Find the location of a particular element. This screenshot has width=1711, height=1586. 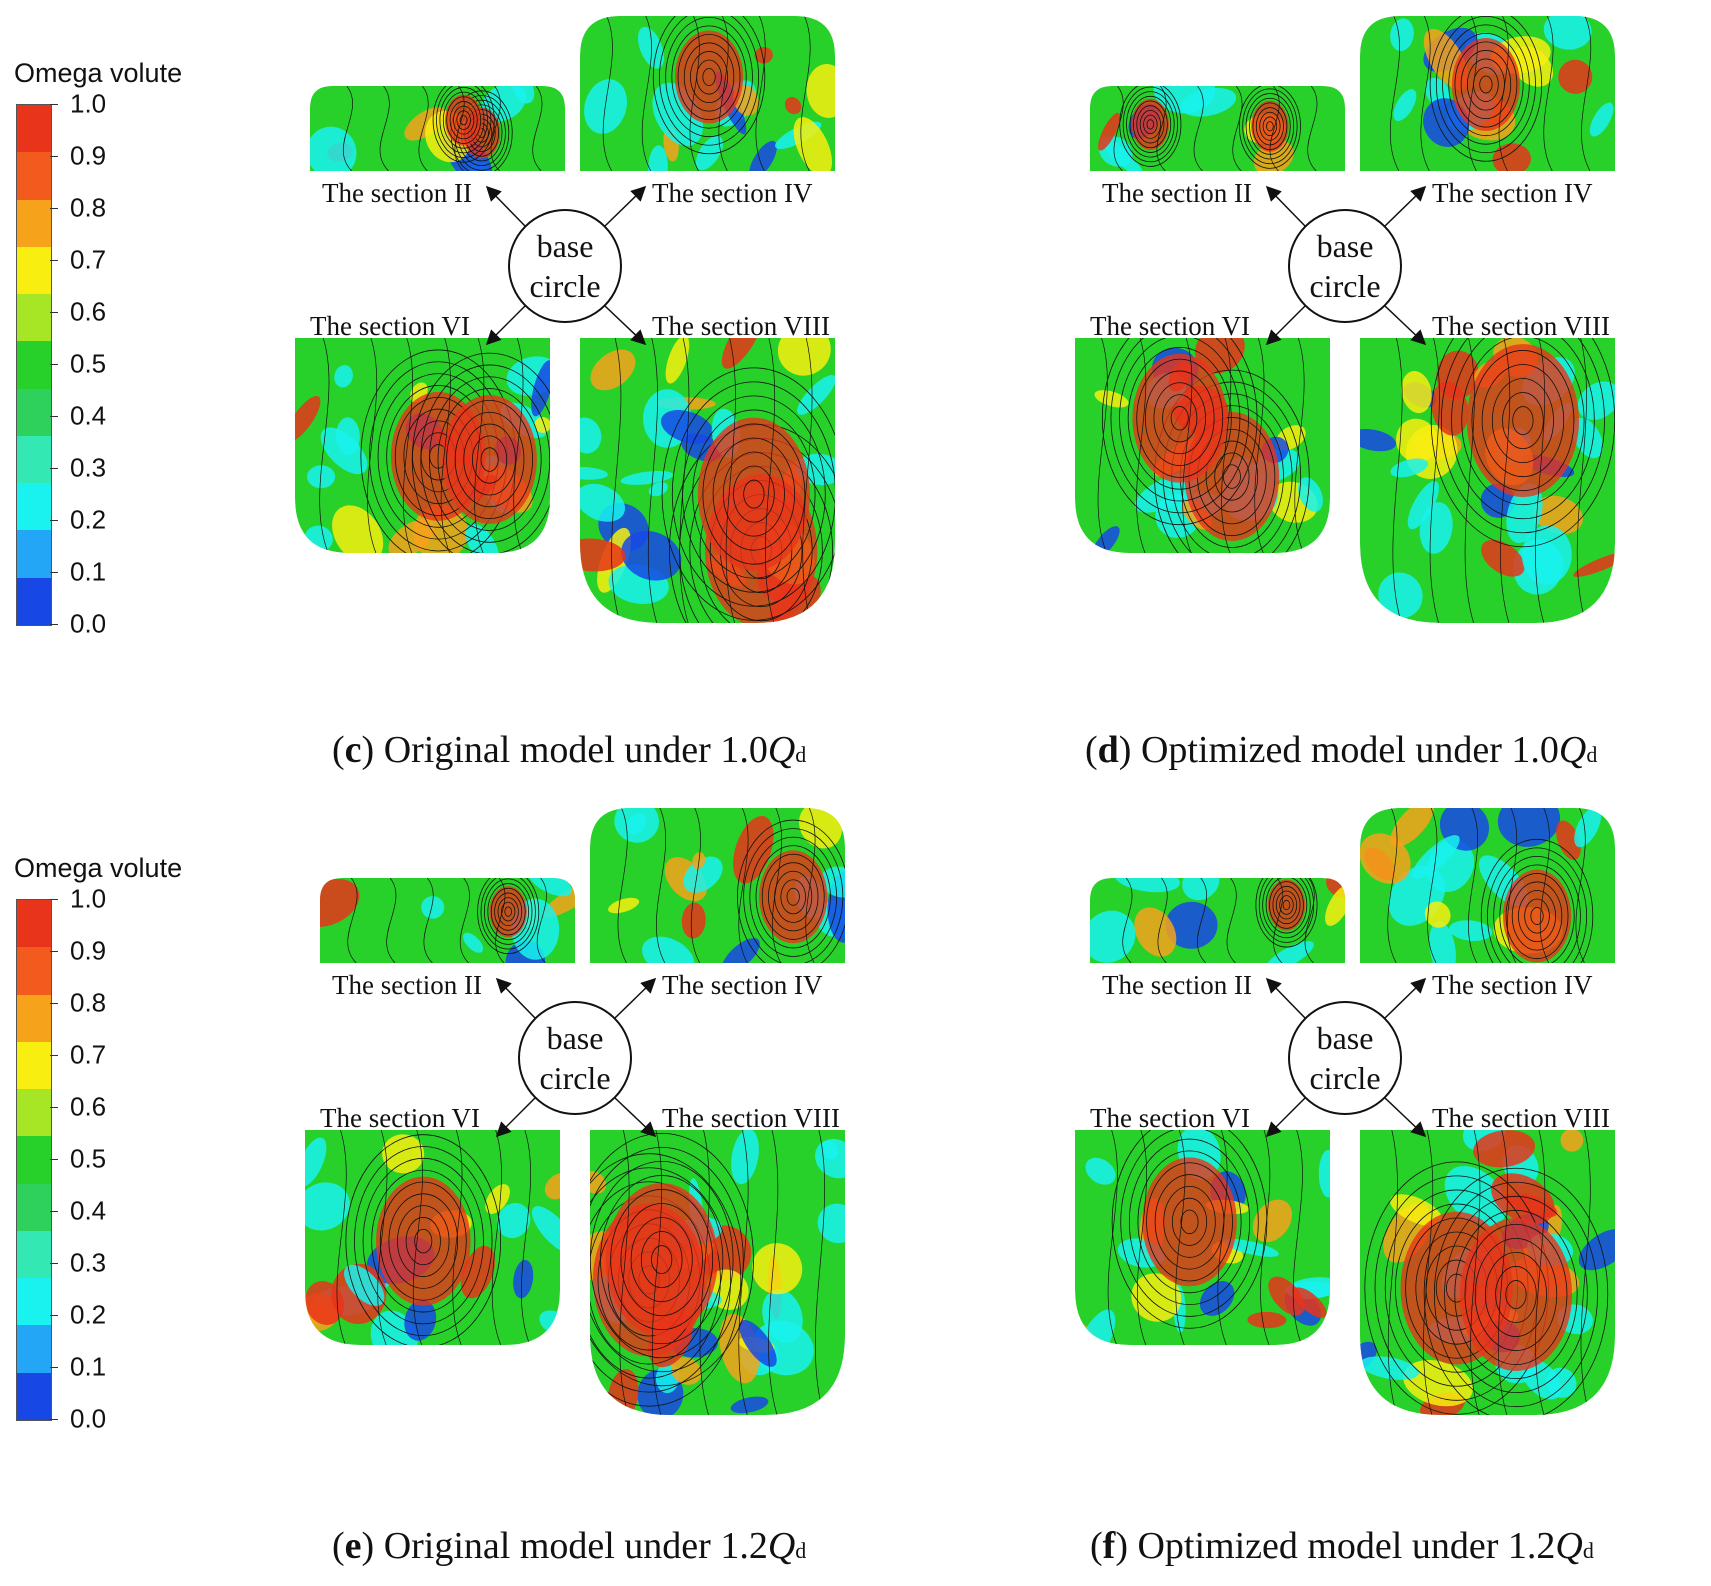

legend-tick-label: 0.7 is located at coordinates (88, 259).